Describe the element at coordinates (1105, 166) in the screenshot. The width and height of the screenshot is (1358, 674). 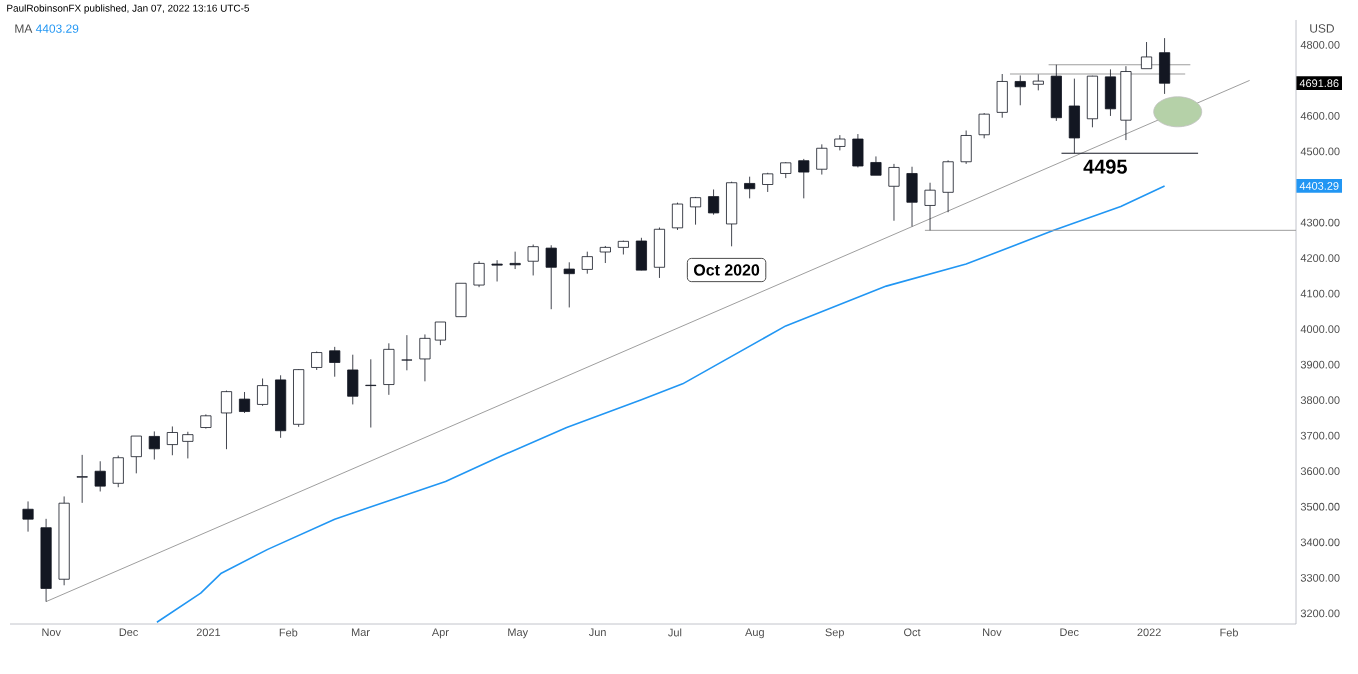
I see `annotation: 4495` at that location.